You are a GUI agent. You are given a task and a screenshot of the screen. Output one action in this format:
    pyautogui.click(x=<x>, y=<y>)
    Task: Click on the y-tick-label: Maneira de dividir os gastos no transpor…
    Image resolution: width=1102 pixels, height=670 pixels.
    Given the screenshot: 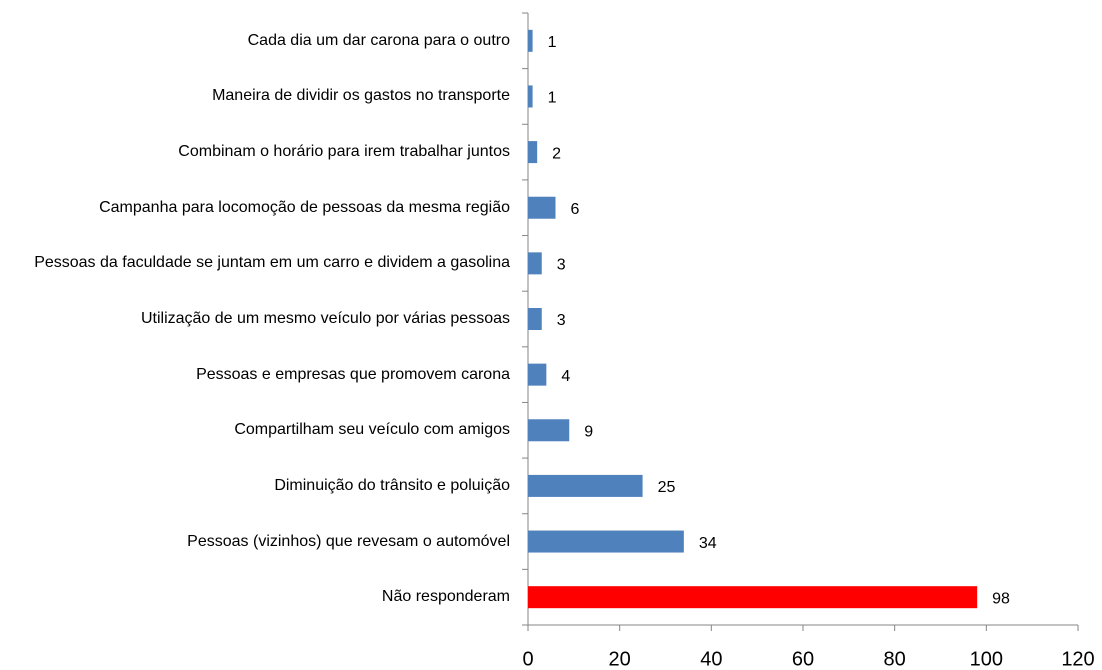 What is the action you would take?
    pyautogui.click(x=361, y=96)
    